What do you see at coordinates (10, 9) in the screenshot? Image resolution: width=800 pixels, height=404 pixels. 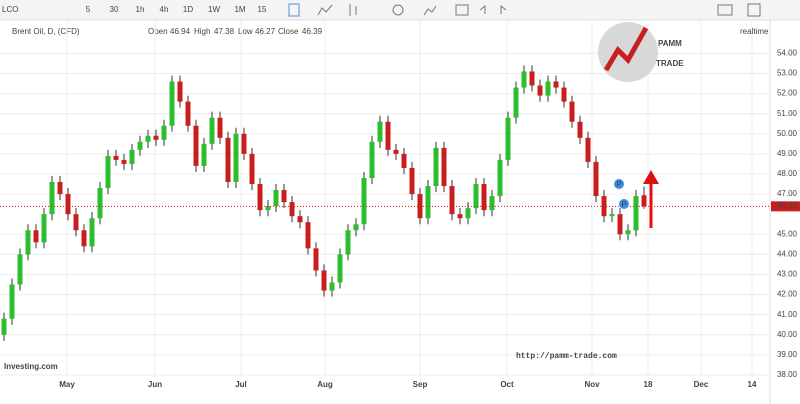 I see `symbol: LCO` at bounding box center [10, 9].